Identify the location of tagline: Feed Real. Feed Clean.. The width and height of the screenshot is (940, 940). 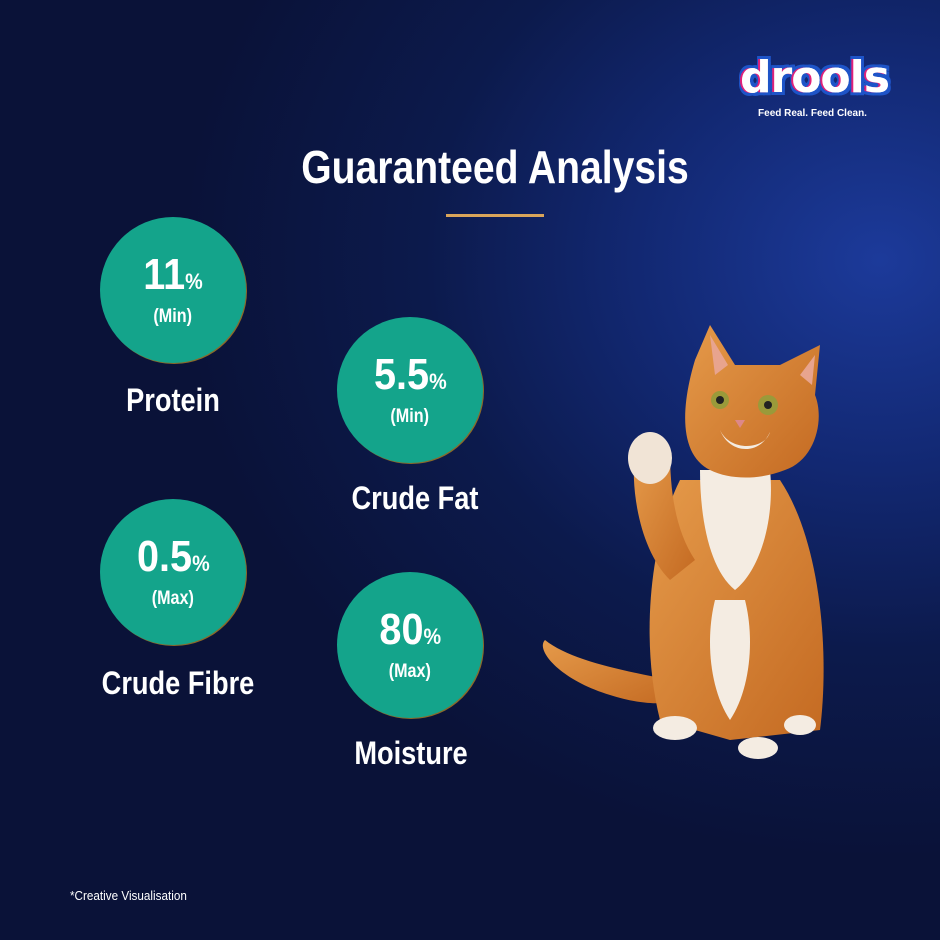
(812, 113).